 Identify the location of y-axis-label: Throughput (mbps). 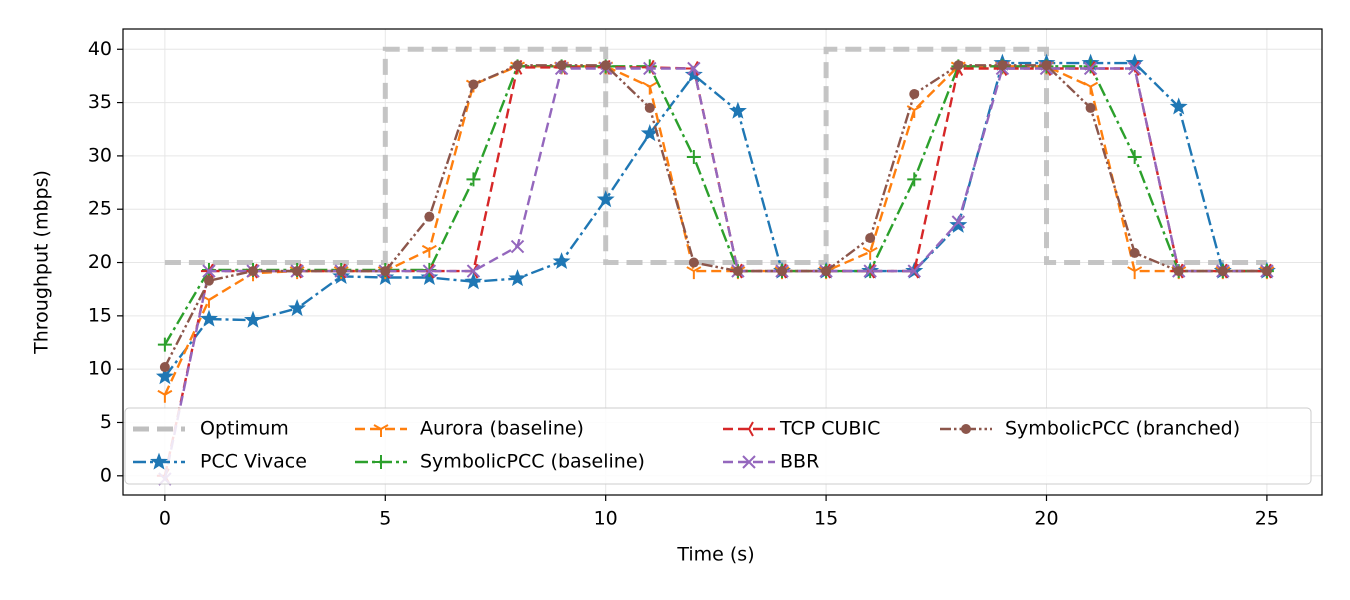
(42, 262).